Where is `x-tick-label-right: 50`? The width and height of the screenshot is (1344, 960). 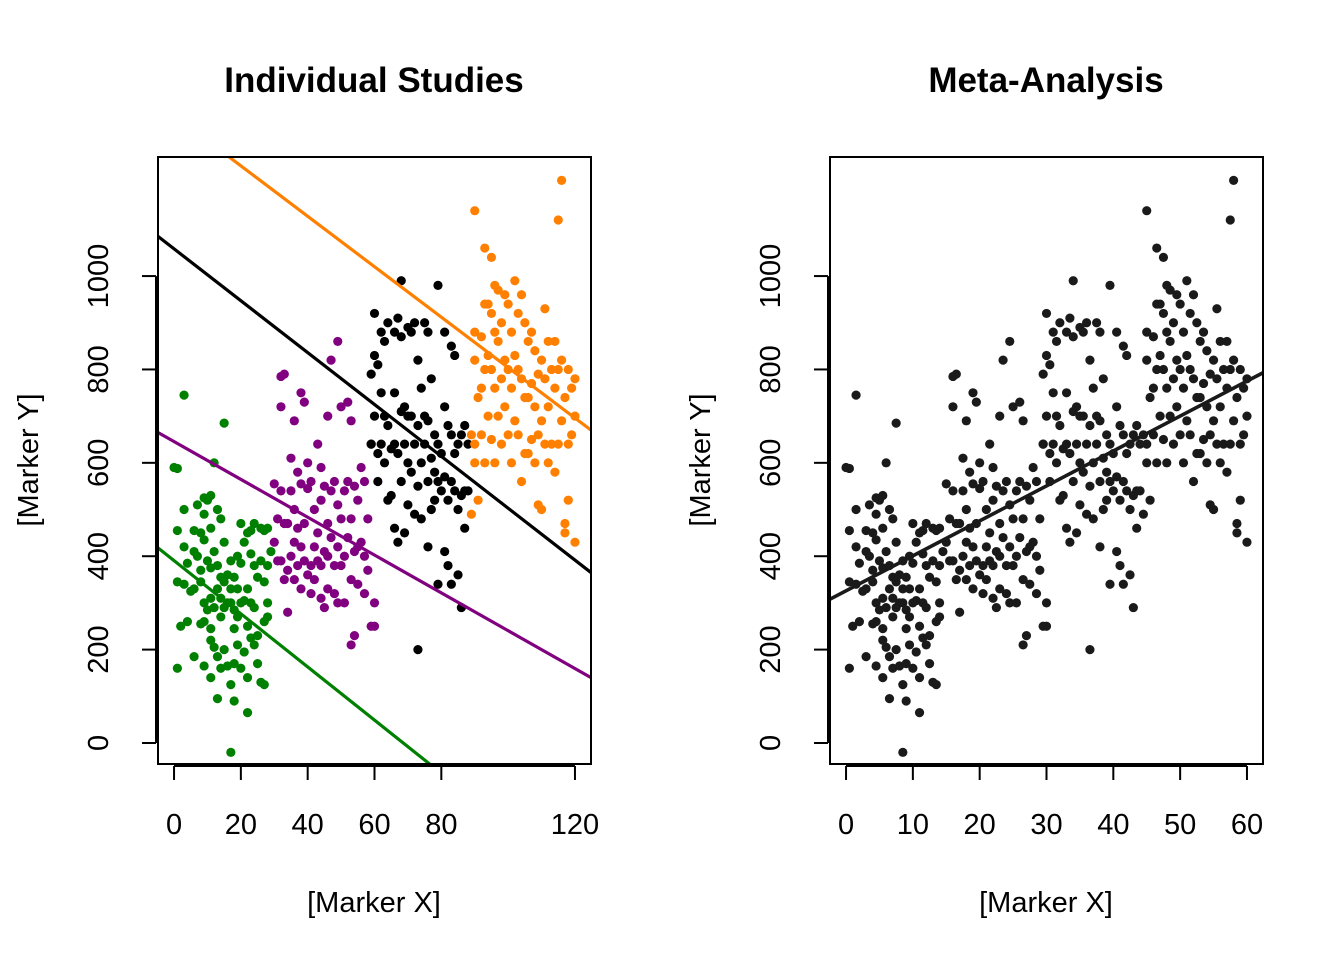 x-tick-label-right: 50 is located at coordinates (1180, 825).